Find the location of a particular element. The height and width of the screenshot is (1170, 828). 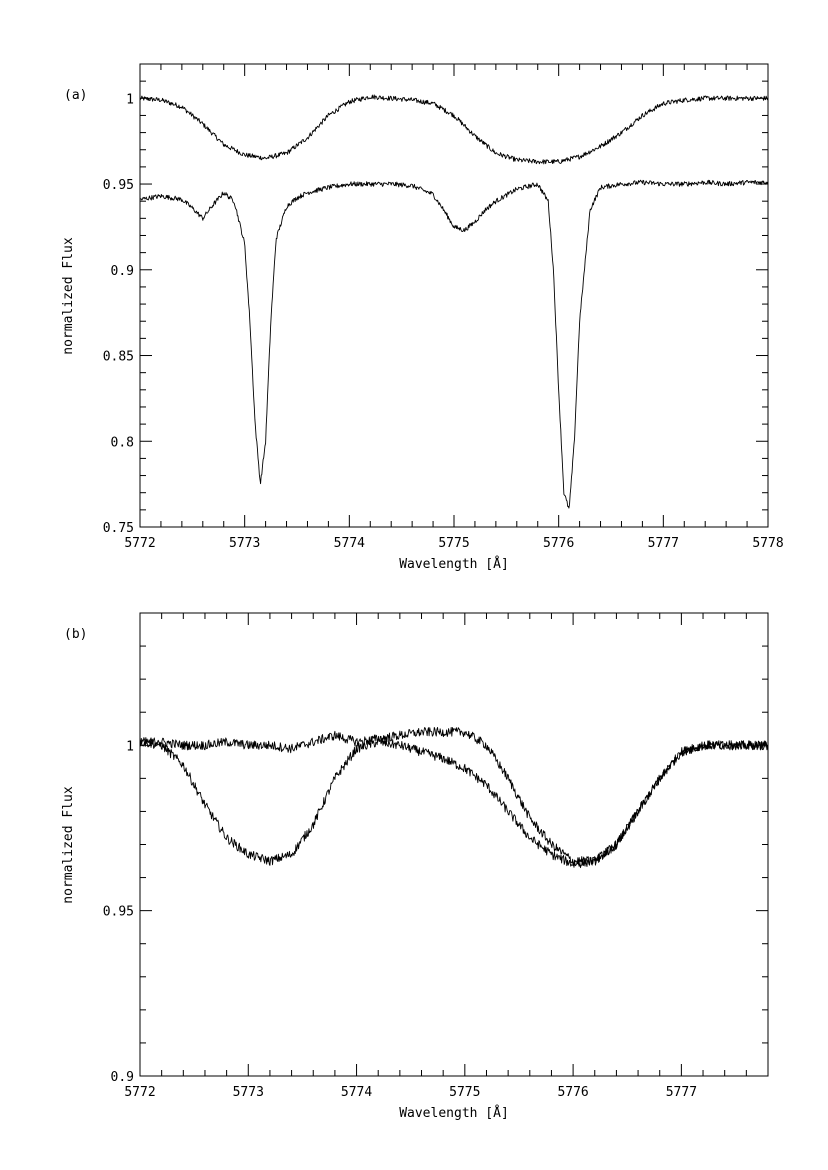

panel-b-y-tick-labels: 0.9 0.95 1 is located at coordinates (118, 912).